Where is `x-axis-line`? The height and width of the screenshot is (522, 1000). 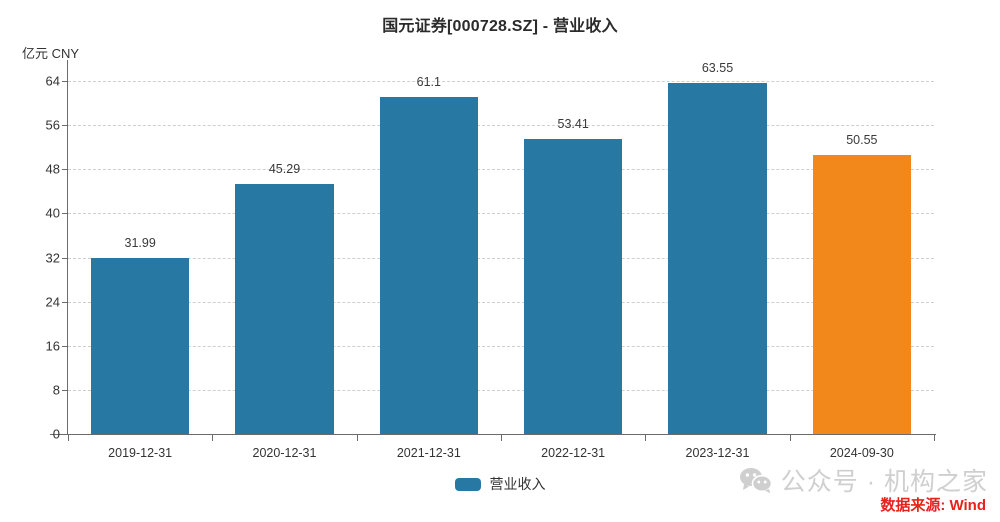
x-axis-line is located at coordinates (493, 434).